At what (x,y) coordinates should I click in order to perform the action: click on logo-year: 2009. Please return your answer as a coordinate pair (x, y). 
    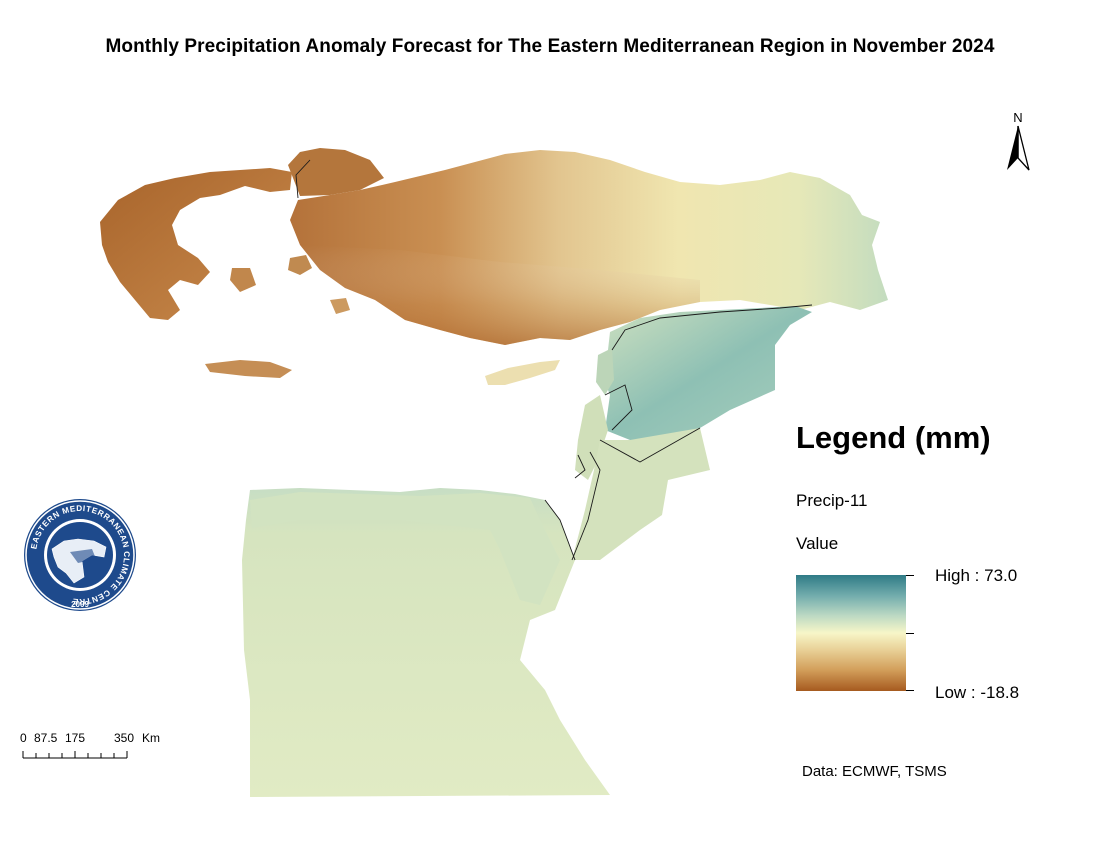
    Looking at the image, I should click on (80, 604).